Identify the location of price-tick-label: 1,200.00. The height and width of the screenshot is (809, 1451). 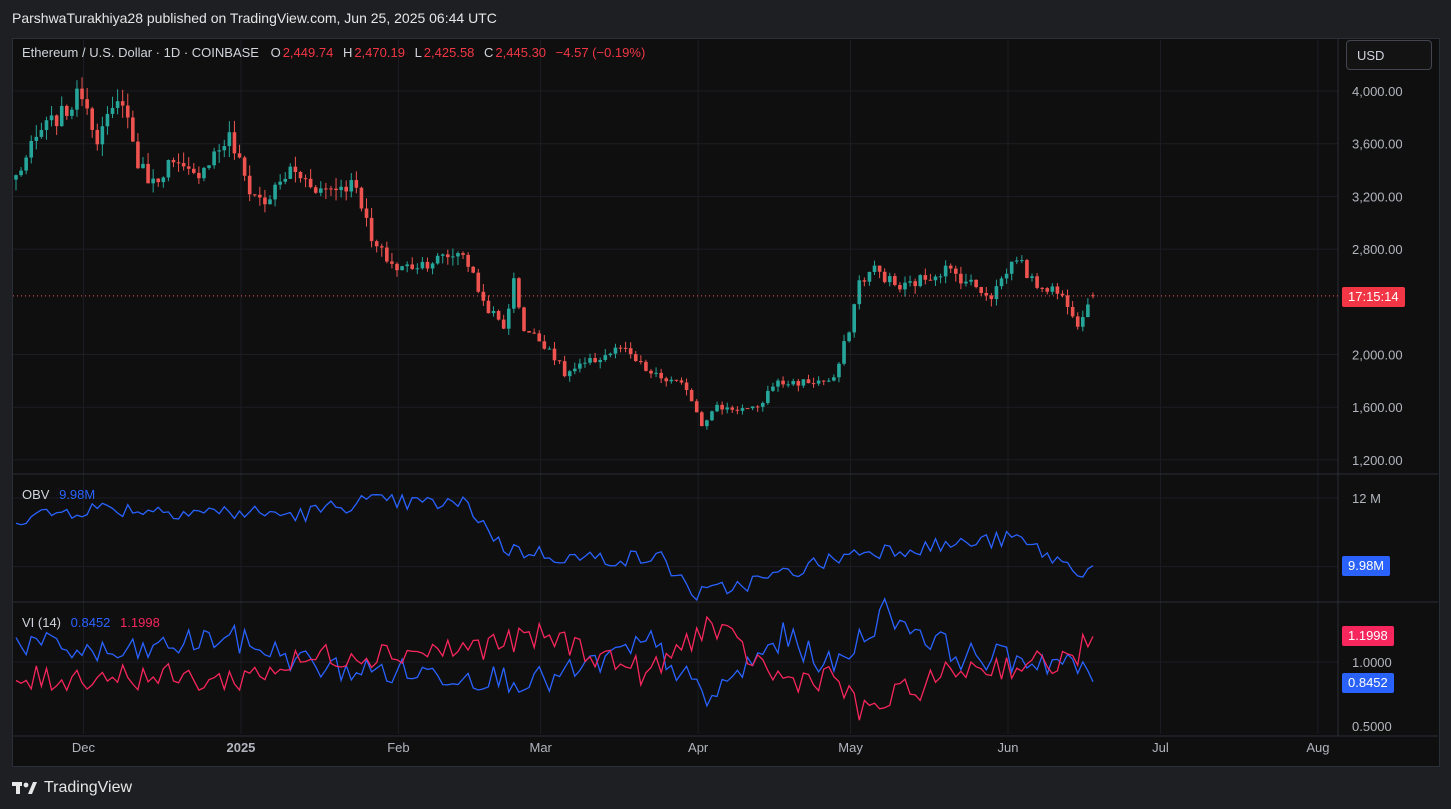
(1377, 460).